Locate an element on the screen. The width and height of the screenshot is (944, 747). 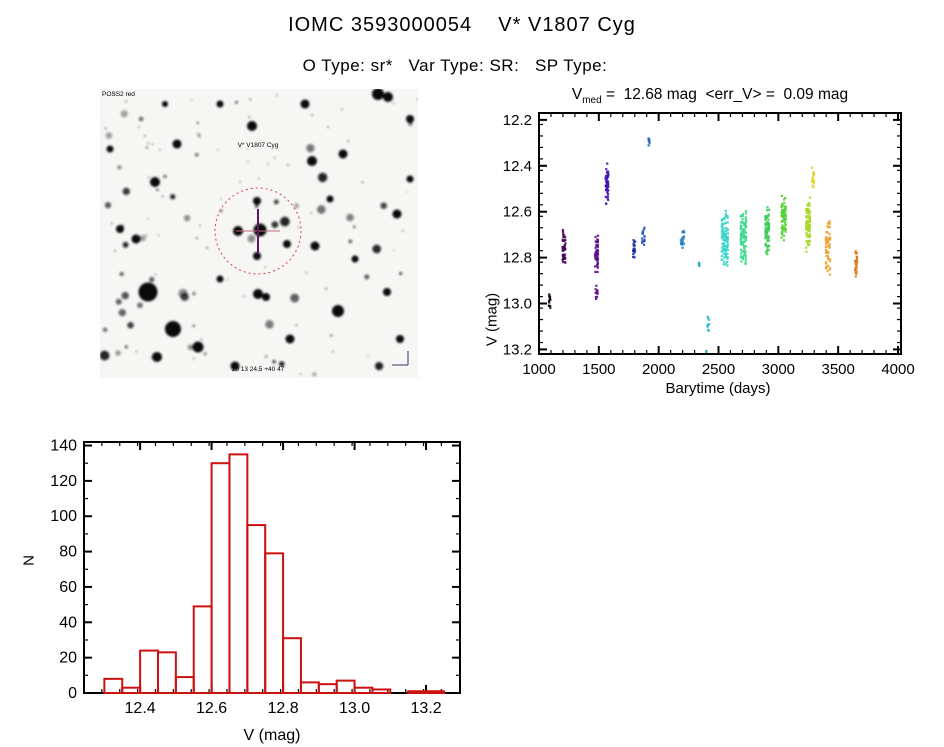
finder-chart-image: POSS2 red V* V1807 Cyg 20 13 24.5 +40 47 is located at coordinates (259, 233).